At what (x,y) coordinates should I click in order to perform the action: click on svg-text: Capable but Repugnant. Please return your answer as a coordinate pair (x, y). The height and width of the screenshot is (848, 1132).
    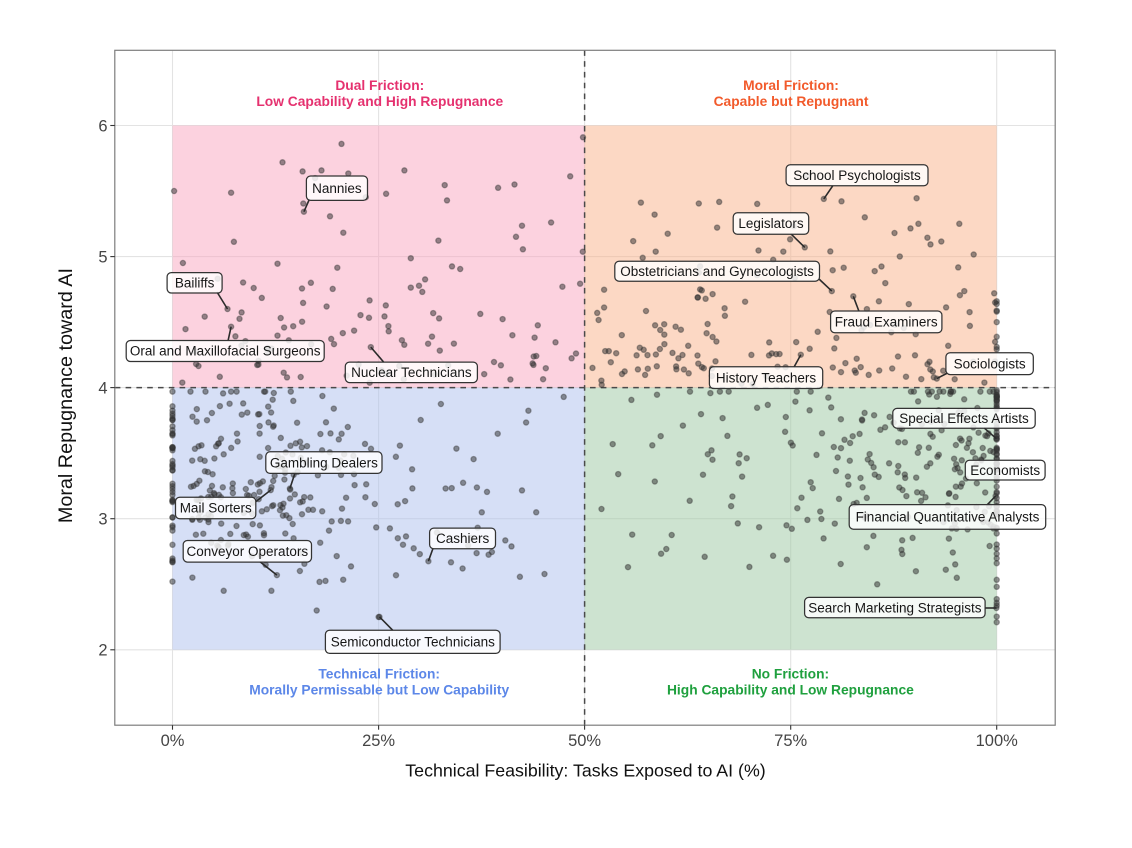
    Looking at the image, I should click on (791, 101).